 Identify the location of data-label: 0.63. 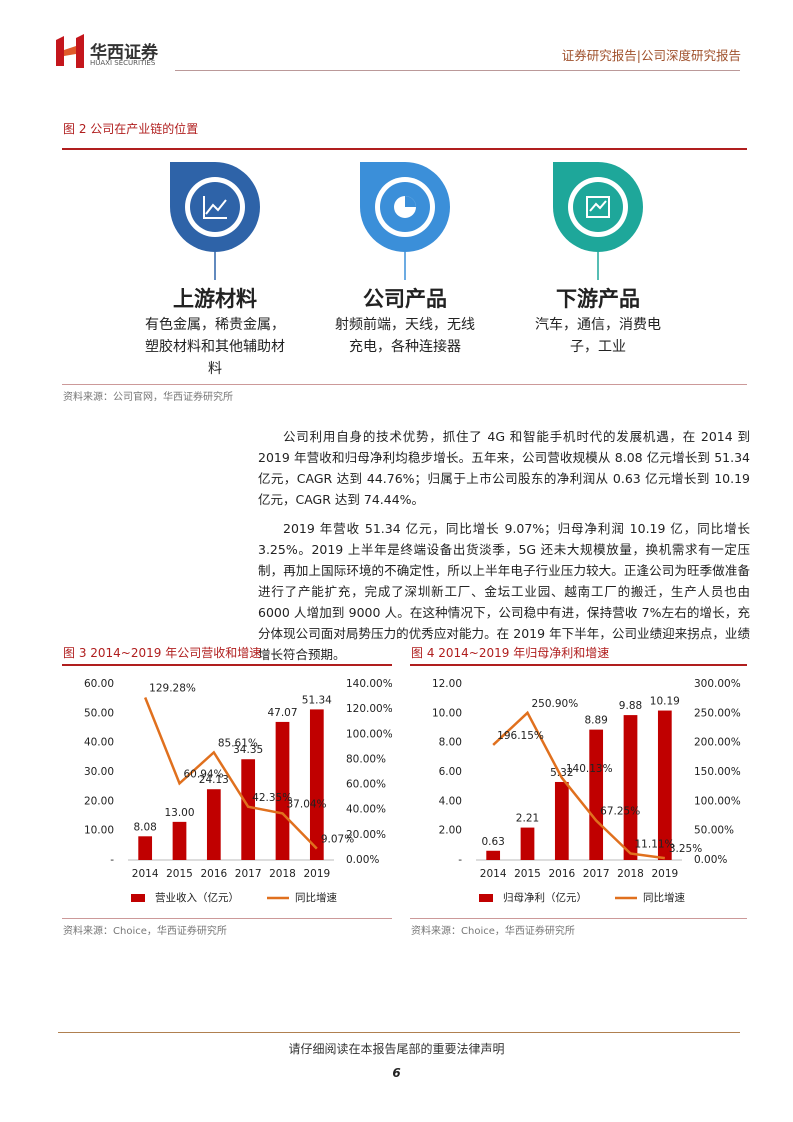
(492, 842).